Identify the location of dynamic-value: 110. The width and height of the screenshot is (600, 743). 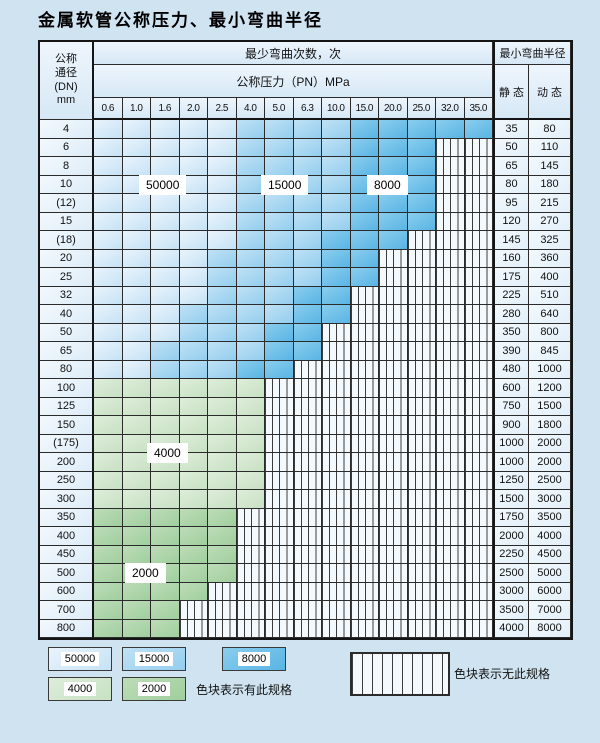
(550, 147).